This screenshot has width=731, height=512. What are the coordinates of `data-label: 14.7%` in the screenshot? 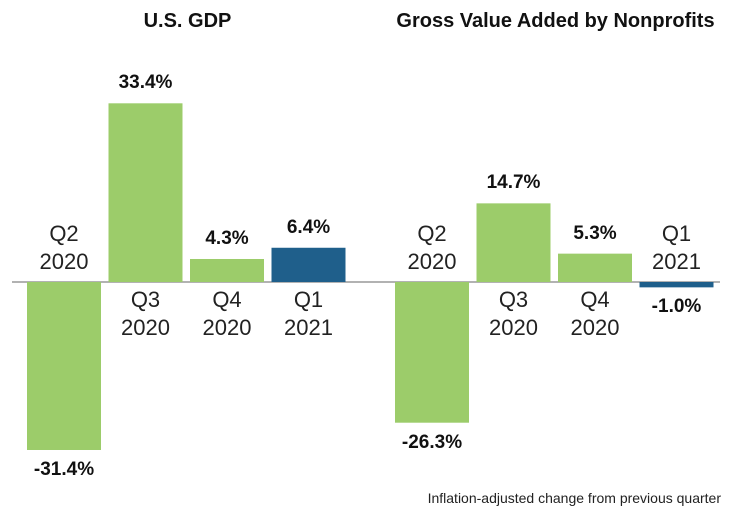 It's located at (513, 183).